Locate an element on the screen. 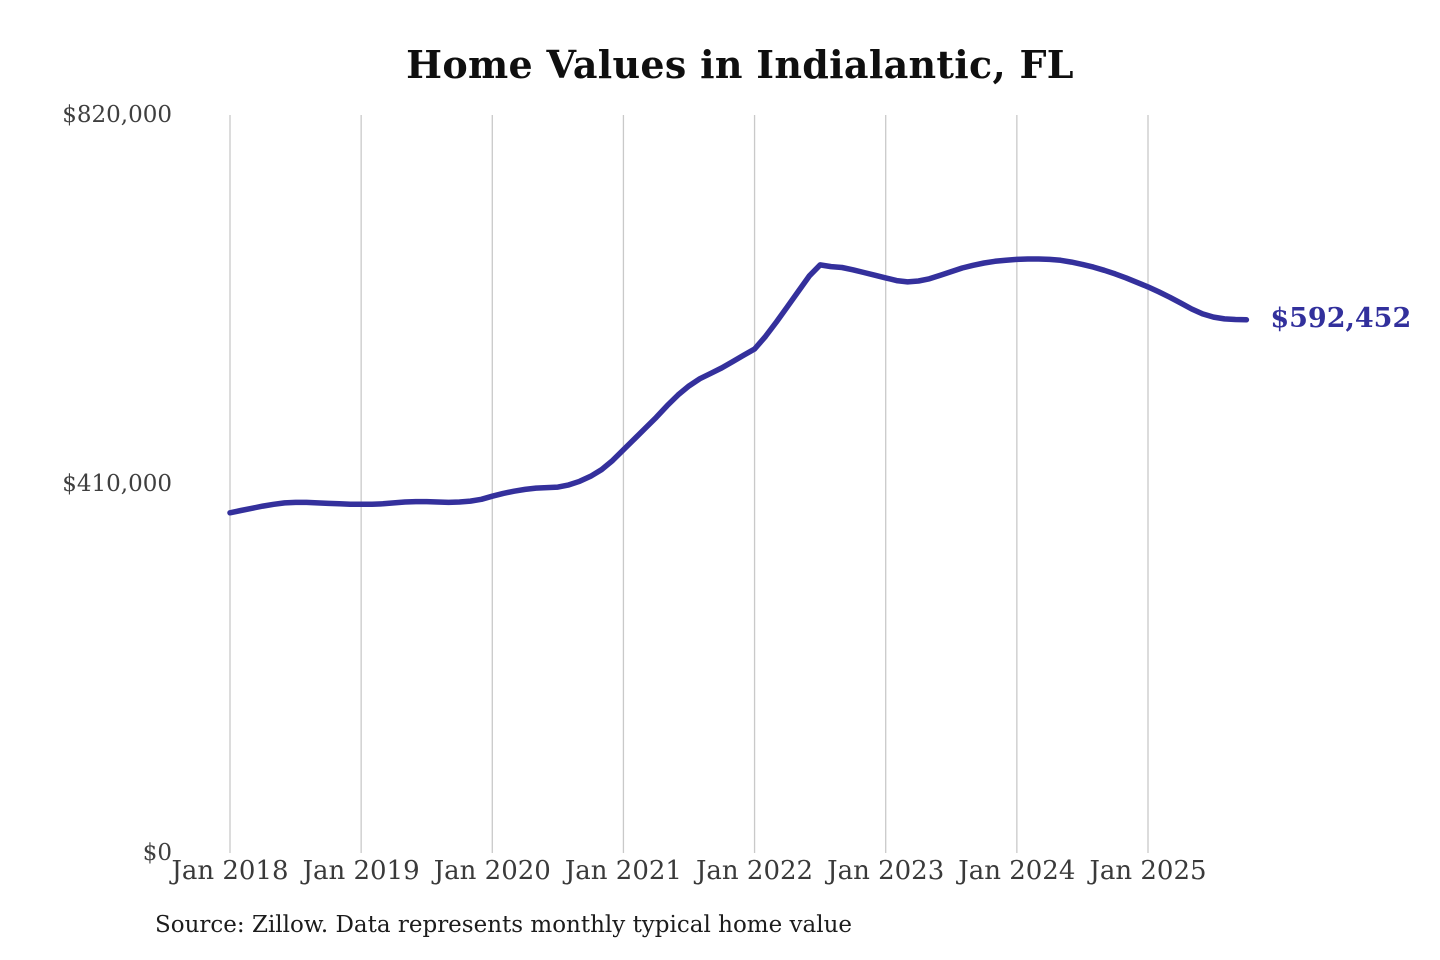 Image resolution: width=1440 pixels, height=960 pixels. y-axis-tick-label: $820,000 is located at coordinates (117, 115).